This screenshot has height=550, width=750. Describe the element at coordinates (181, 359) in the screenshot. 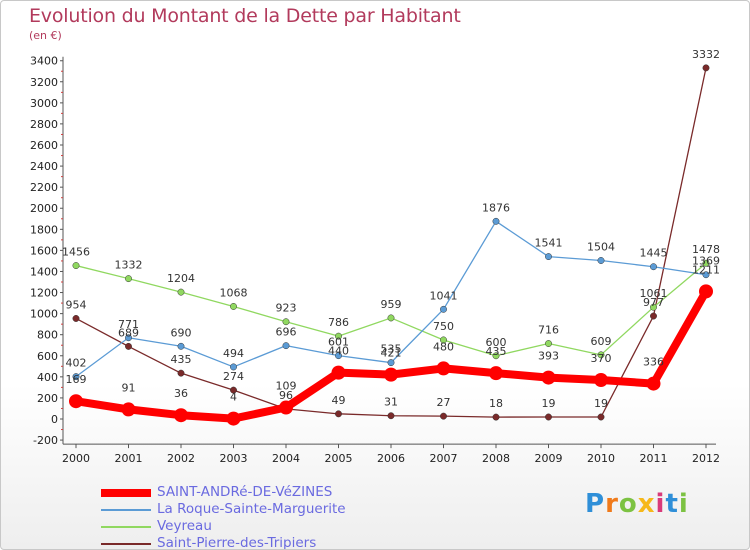

I see `data-label-3: 435` at that location.